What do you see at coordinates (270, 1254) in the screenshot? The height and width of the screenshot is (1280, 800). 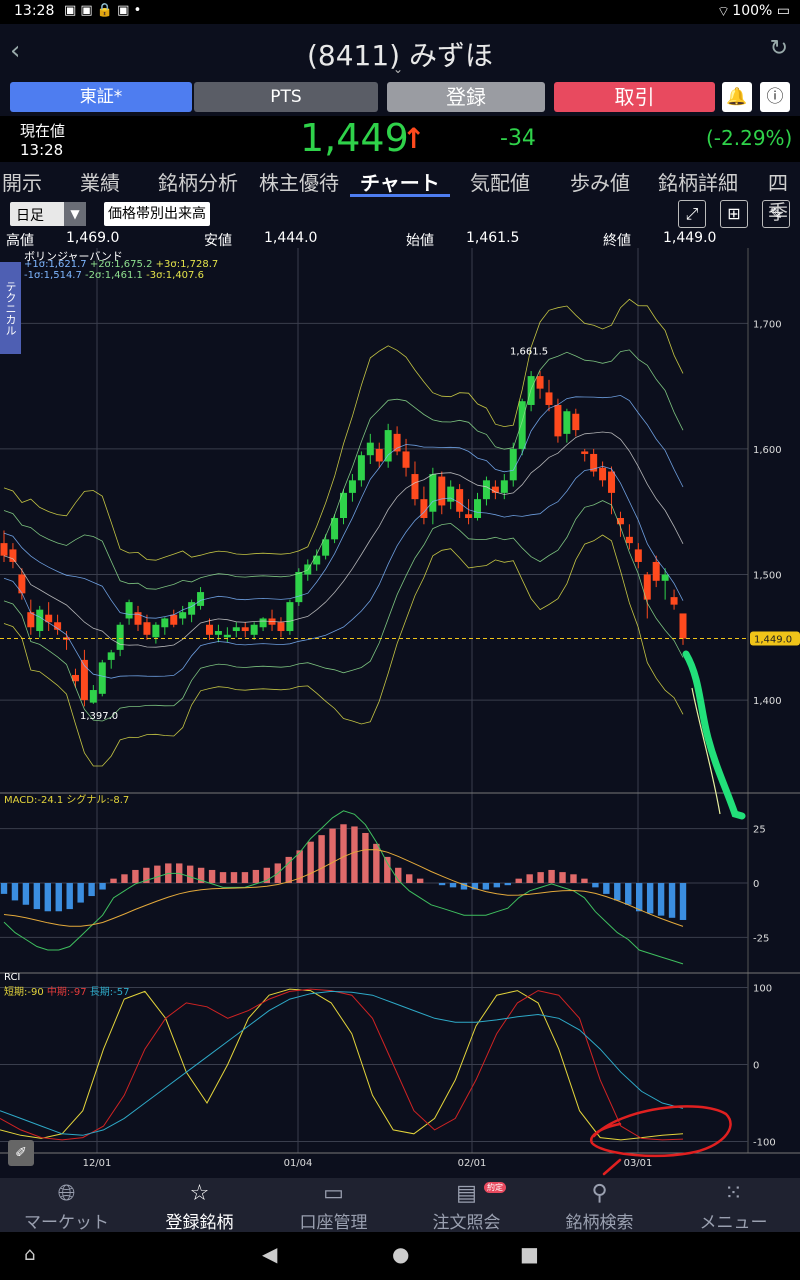 I see `back-icon: ◀` at bounding box center [270, 1254].